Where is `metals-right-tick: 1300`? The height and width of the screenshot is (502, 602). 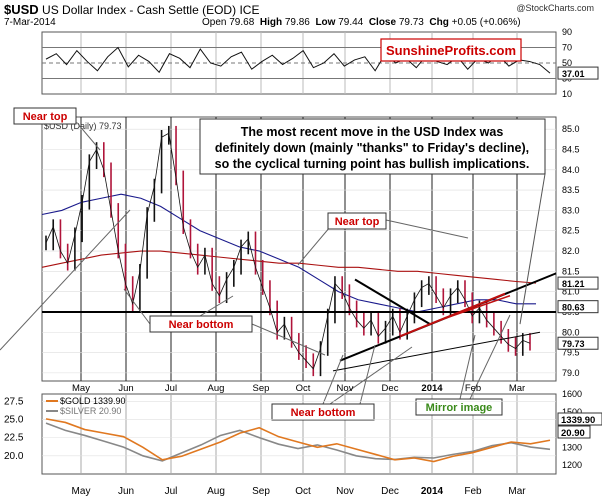
metals-right-tick: 1300 is located at coordinates (572, 447).